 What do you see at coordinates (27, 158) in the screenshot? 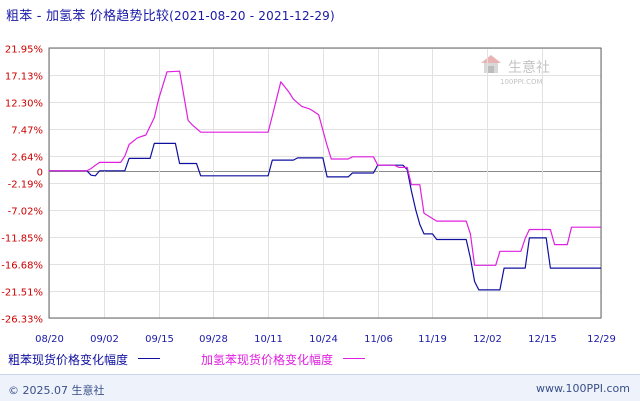
I see `y-tick-label: 2.64%` at bounding box center [27, 158].